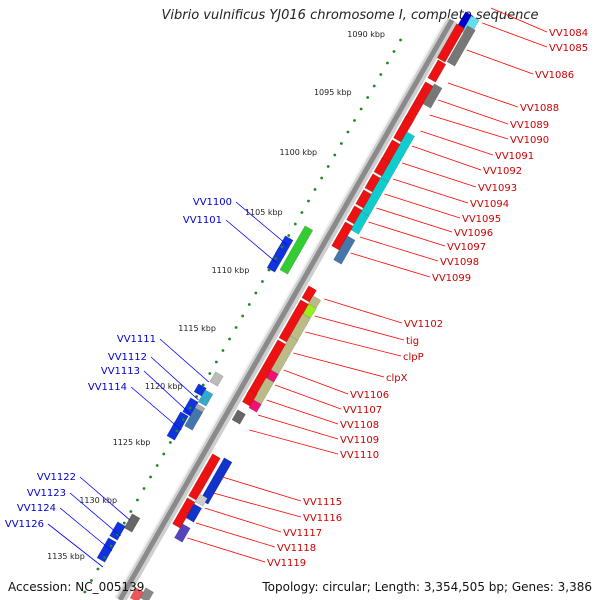 This screenshot has width=600, height=600. I want to click on gene-label: VV1099, so click(451, 278).